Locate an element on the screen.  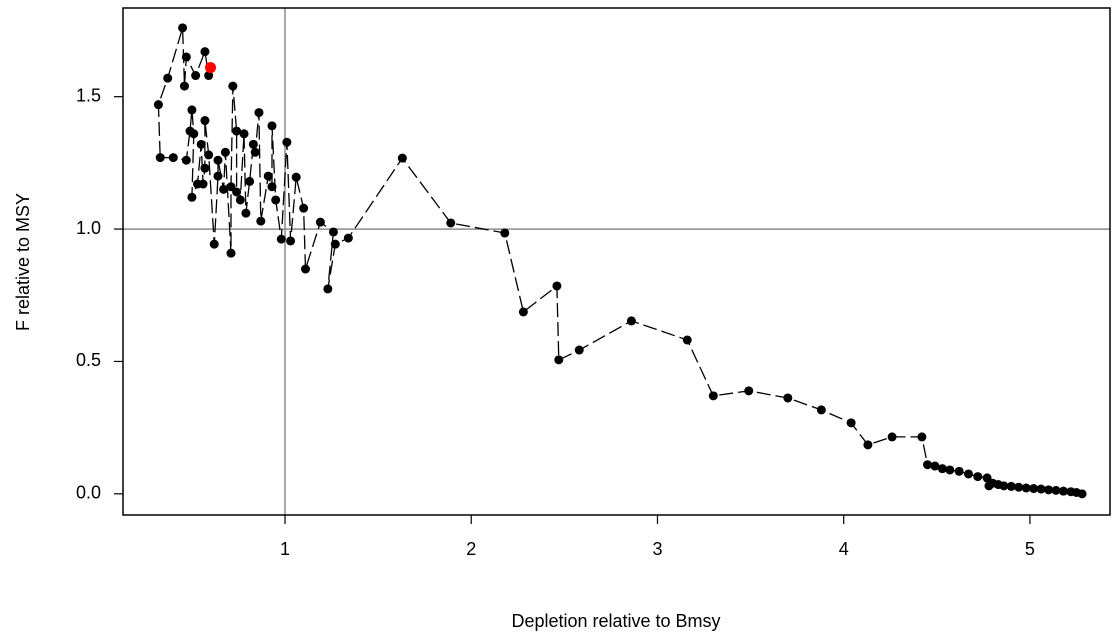
current-point is located at coordinates (211, 68).